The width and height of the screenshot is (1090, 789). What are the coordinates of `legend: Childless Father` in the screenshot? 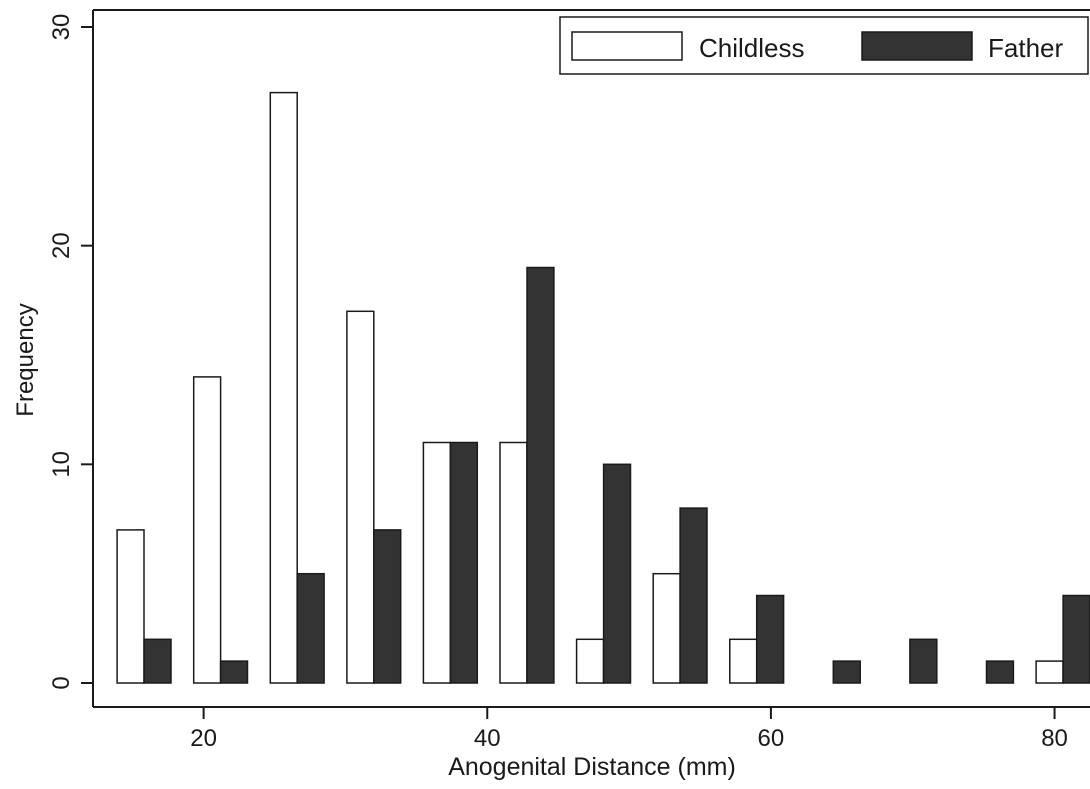 It's located at (824, 45).